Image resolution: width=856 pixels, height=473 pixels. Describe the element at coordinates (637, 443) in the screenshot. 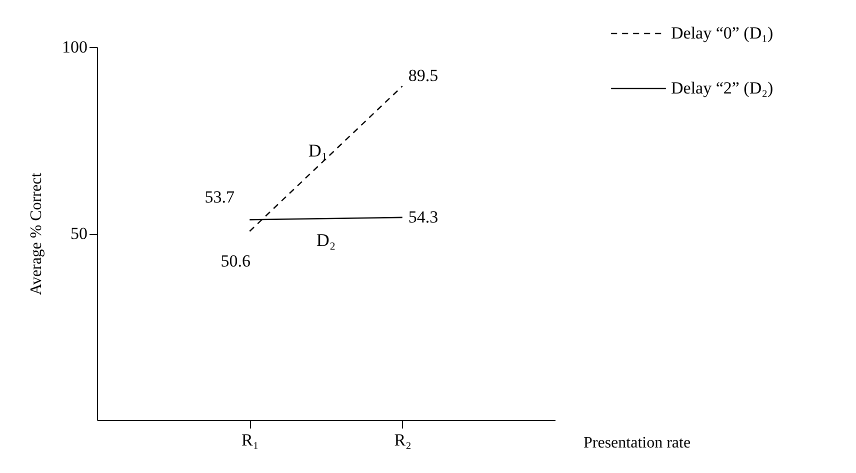

I see `x-axis-title: Presentation rate` at that location.